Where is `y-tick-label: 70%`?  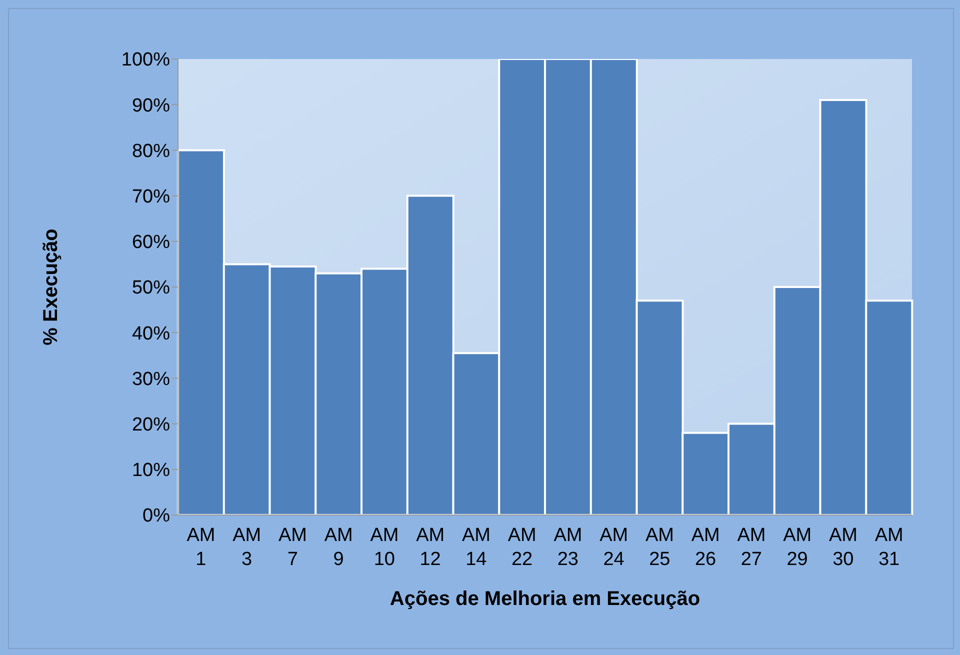 y-tick-label: 70% is located at coordinates (151, 197).